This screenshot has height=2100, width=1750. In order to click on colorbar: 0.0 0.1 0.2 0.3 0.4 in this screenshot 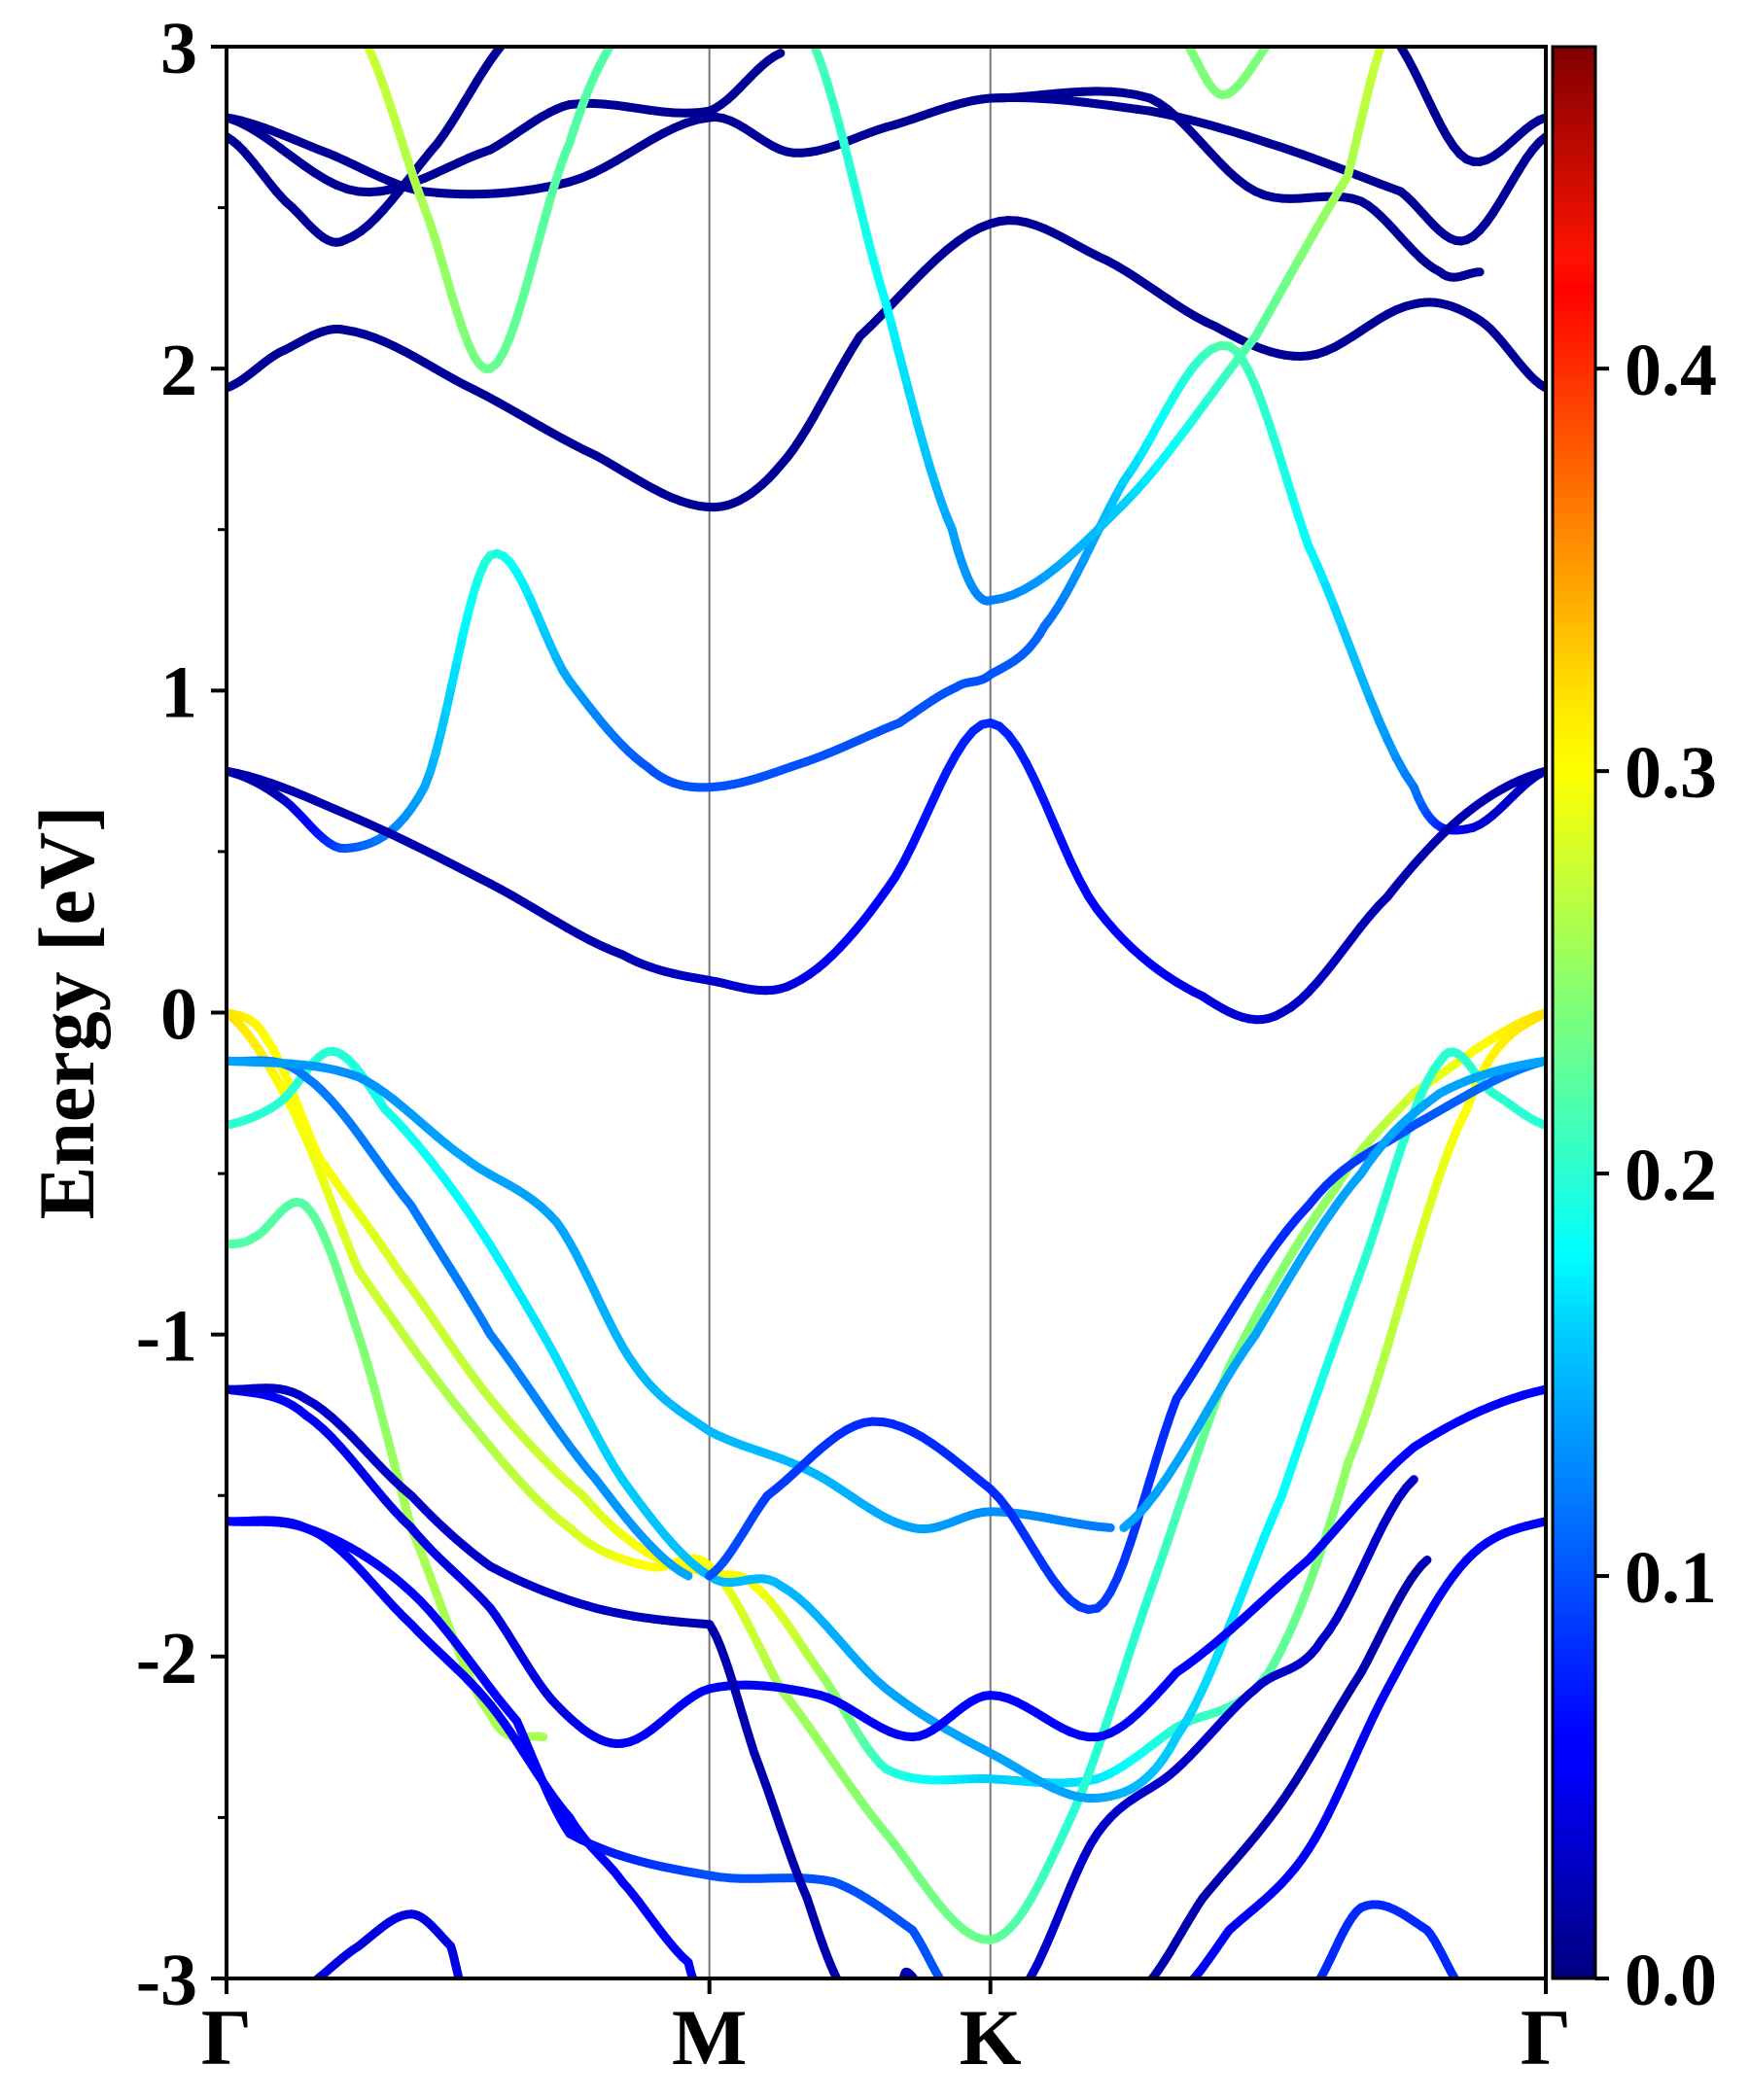, I will do `click(1634, 1033)`.